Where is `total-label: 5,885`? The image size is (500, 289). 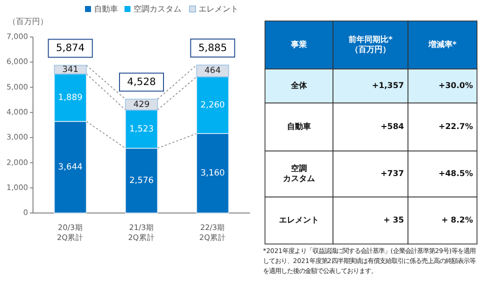 total-label: 5,885 is located at coordinates (212, 48).